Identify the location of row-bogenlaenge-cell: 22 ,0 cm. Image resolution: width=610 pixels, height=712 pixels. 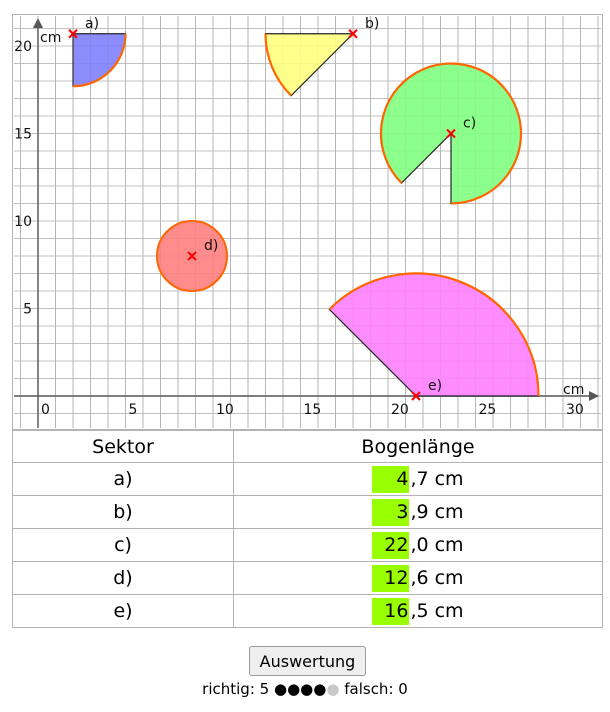
(418, 545).